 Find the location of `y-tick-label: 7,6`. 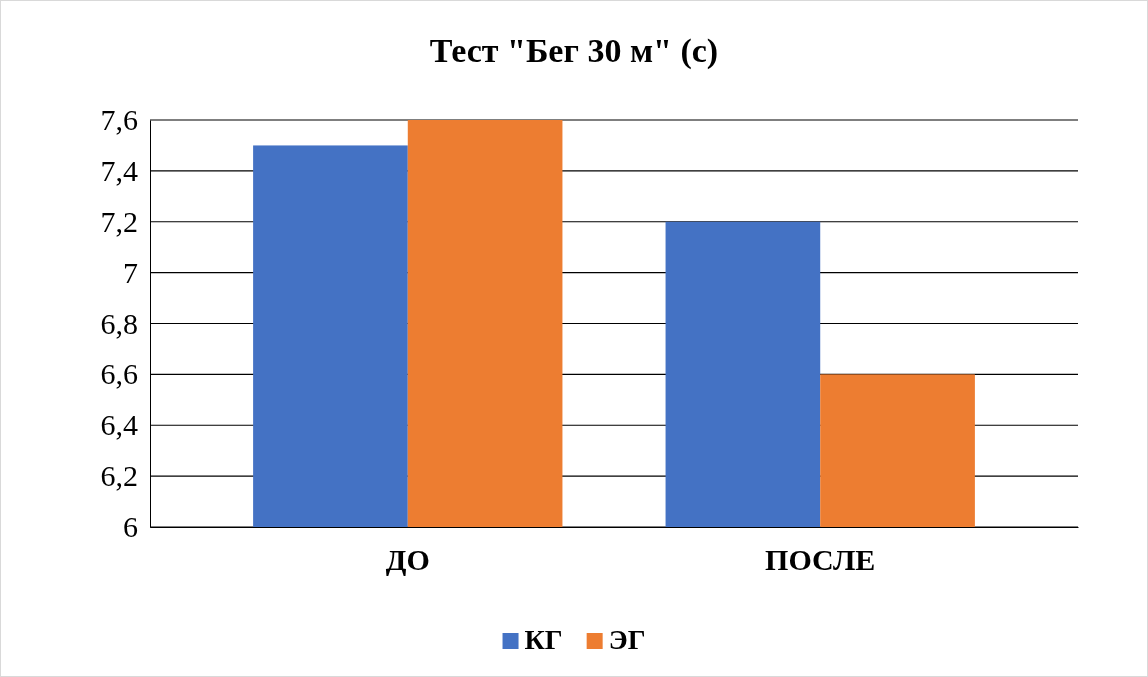

y-tick-label: 7,6 is located at coordinates (119, 120).